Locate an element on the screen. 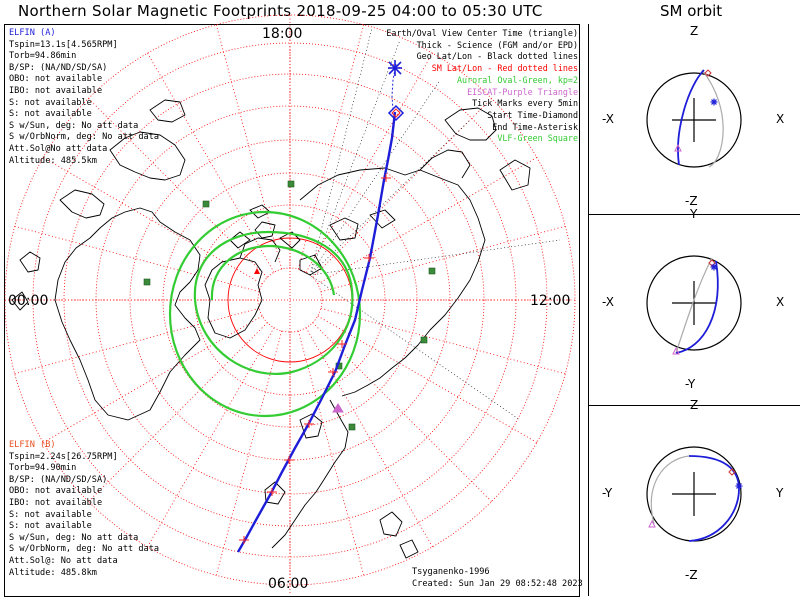 This screenshot has height=600, width=800. elfin_b-line: S w/OrbNorm, deg: No att data is located at coordinates (84, 549).